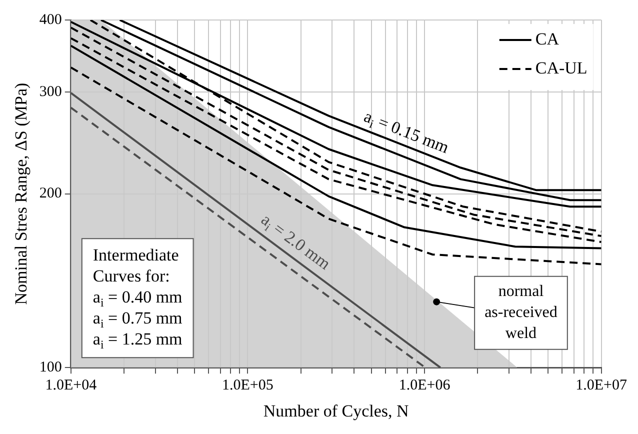  I want to click on x-tick-label: 1.0E+06, so click(424, 386).